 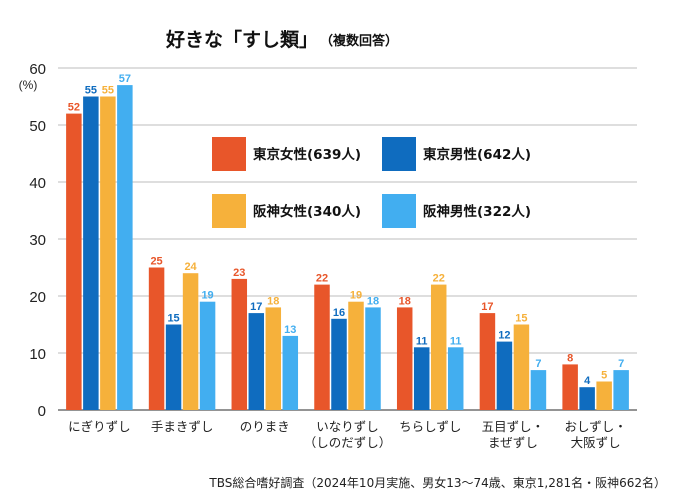 What do you see at coordinates (570, 358) in the screenshot?
I see `data-label-7-series-1: 8` at bounding box center [570, 358].